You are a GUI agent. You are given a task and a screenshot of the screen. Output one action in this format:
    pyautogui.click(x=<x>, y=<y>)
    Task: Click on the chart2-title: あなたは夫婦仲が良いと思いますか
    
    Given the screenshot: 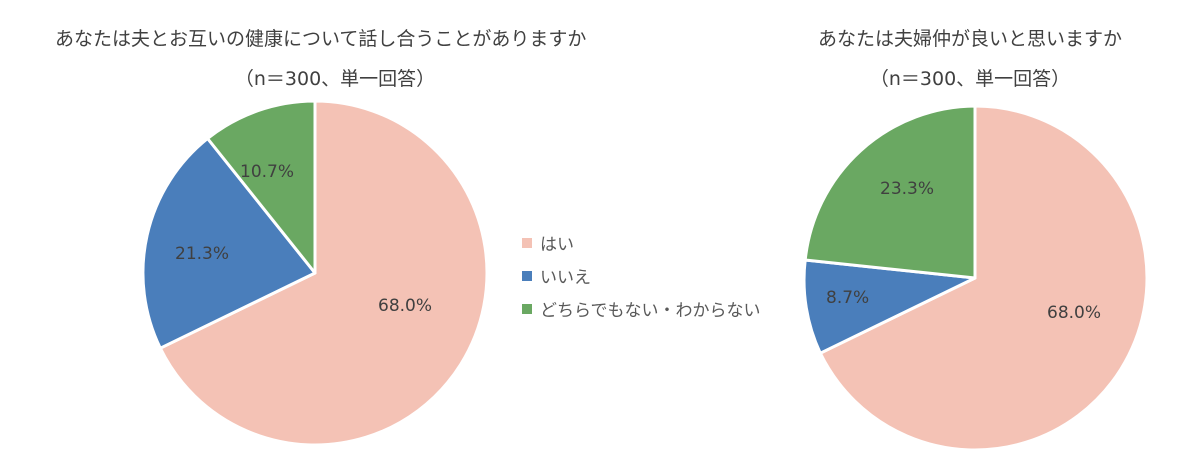 What is the action you would take?
    pyautogui.click(x=969, y=39)
    